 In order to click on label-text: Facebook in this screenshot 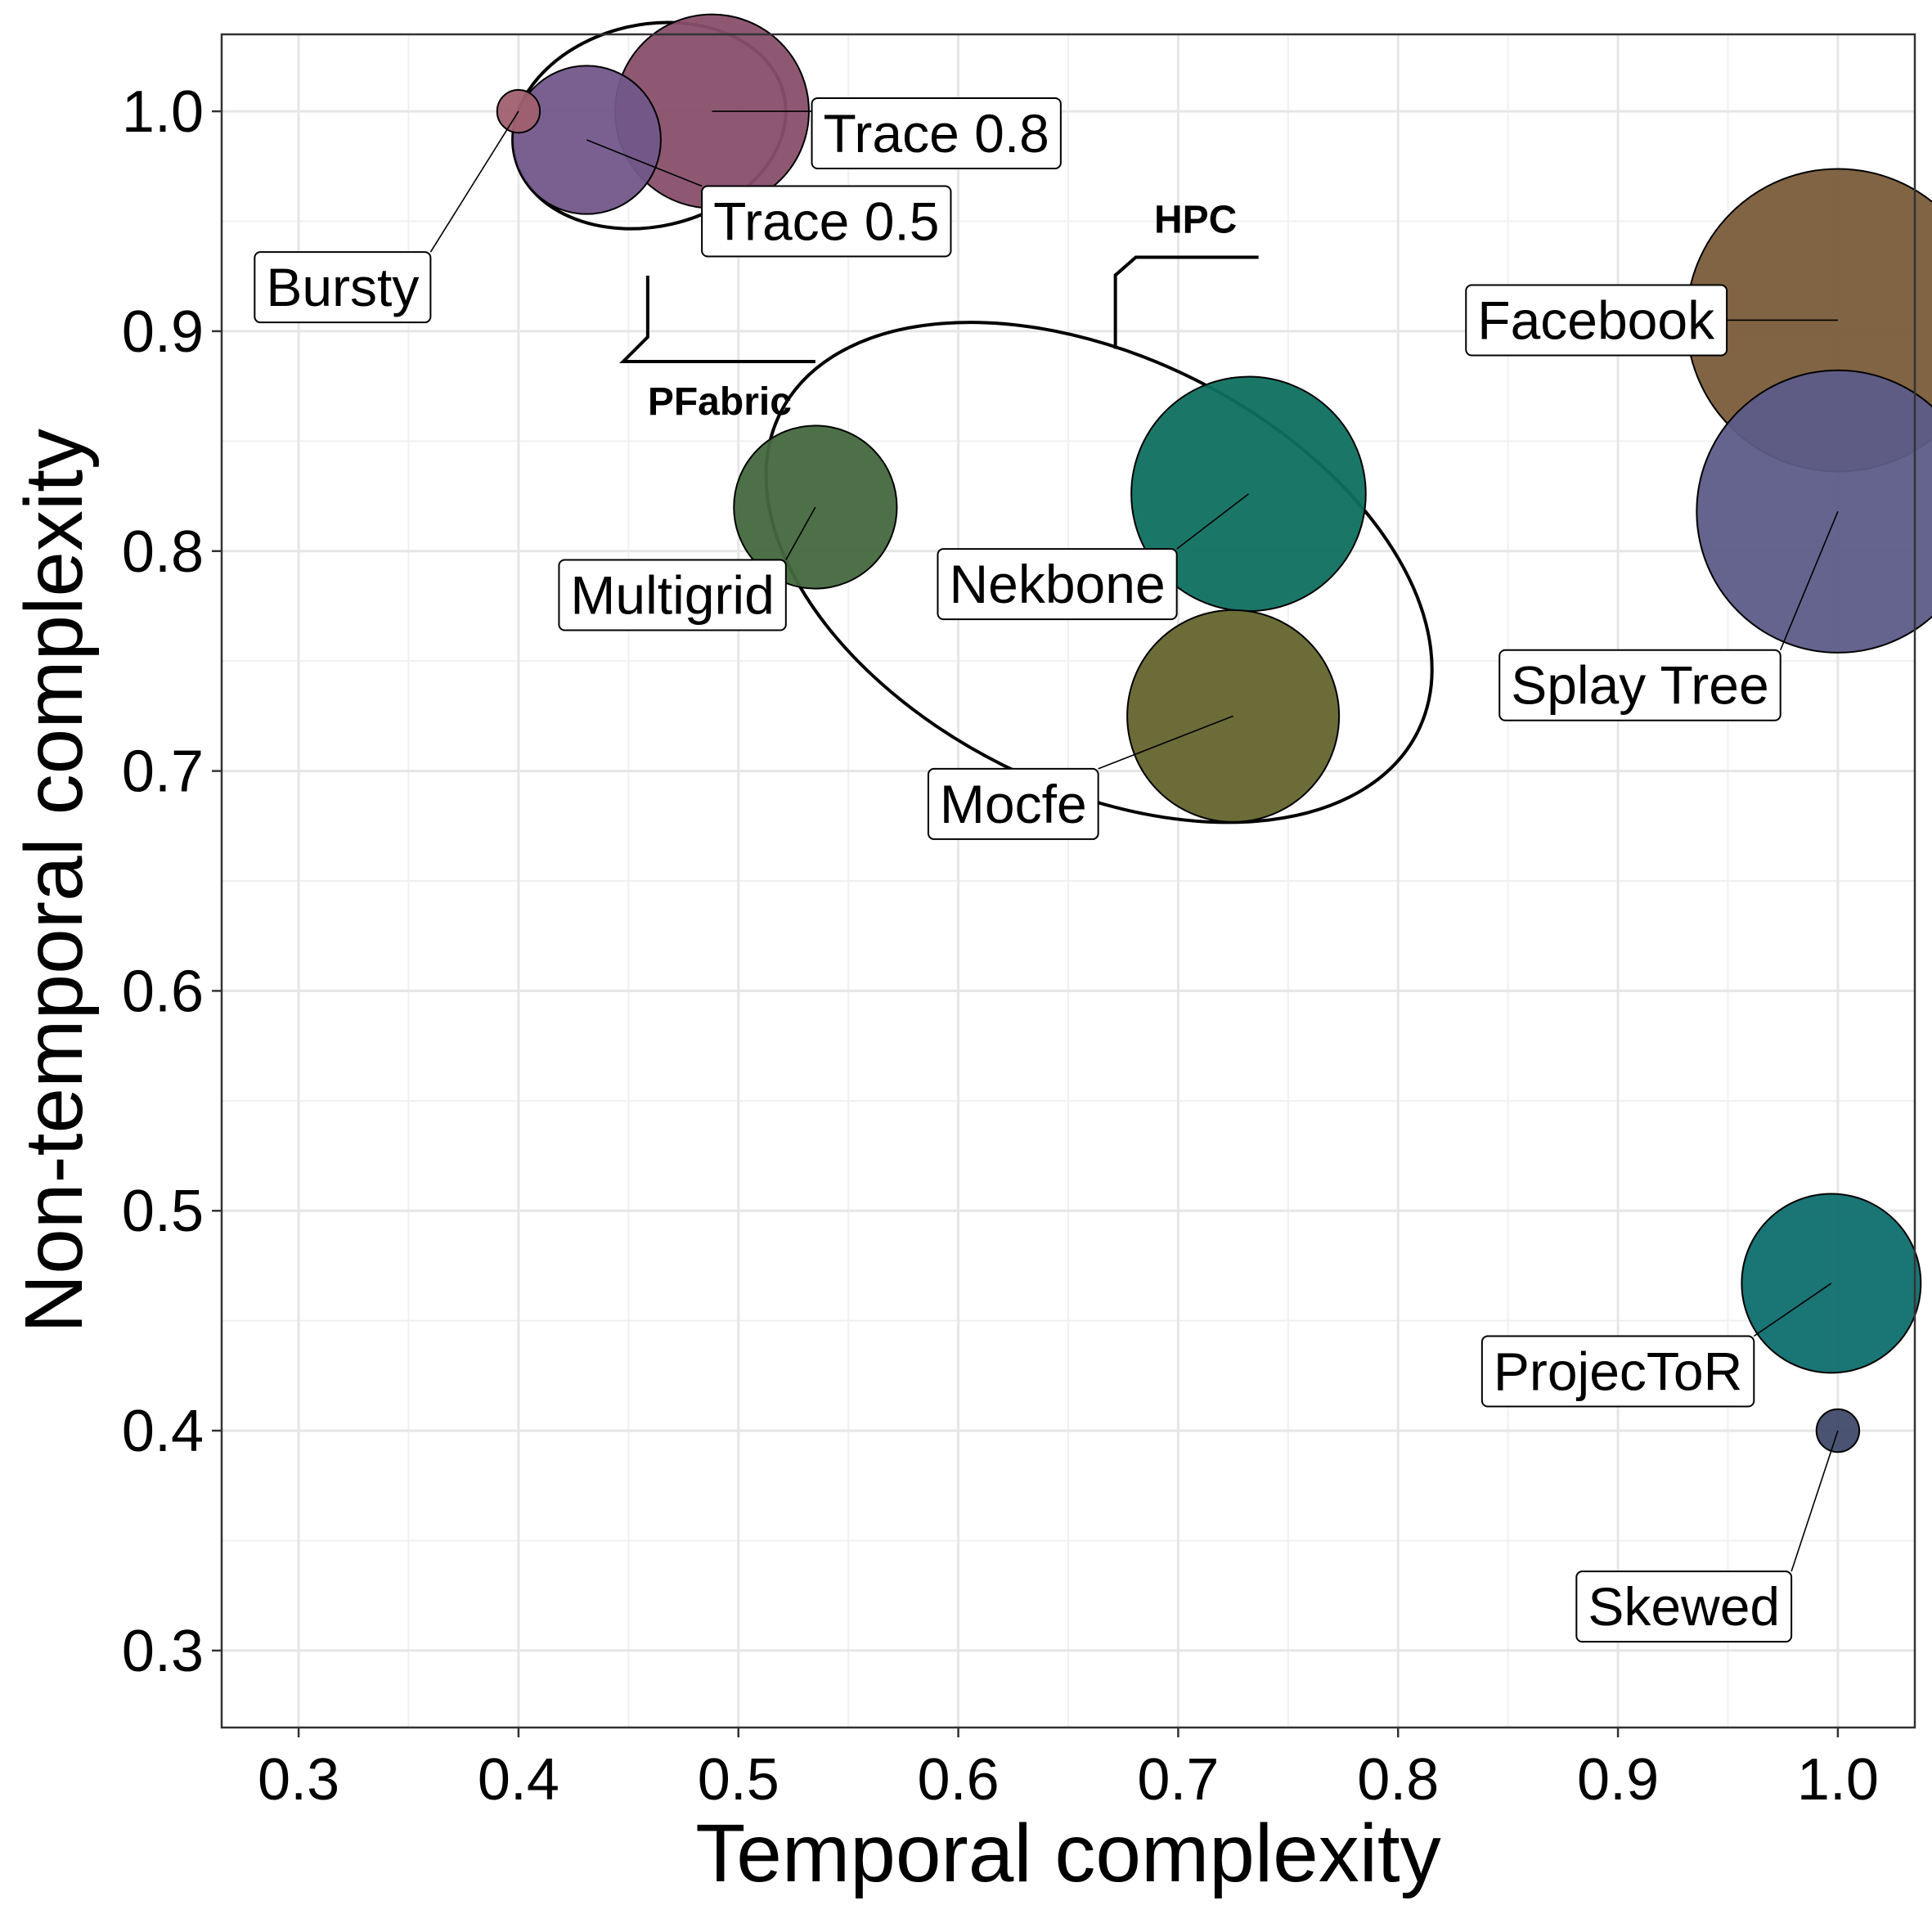, I will do `click(1596, 320)`.